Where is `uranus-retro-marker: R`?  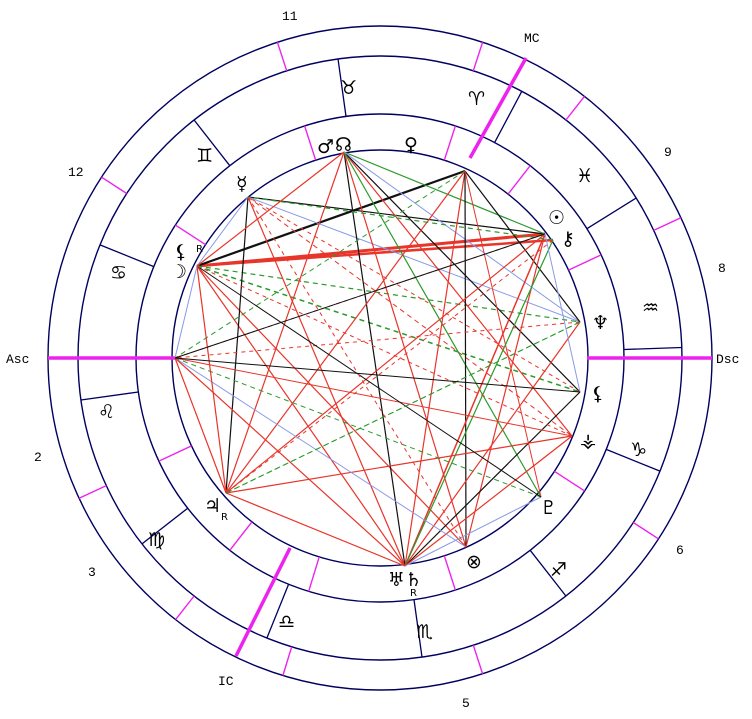
uranus-retro-marker: R is located at coordinates (413, 593).